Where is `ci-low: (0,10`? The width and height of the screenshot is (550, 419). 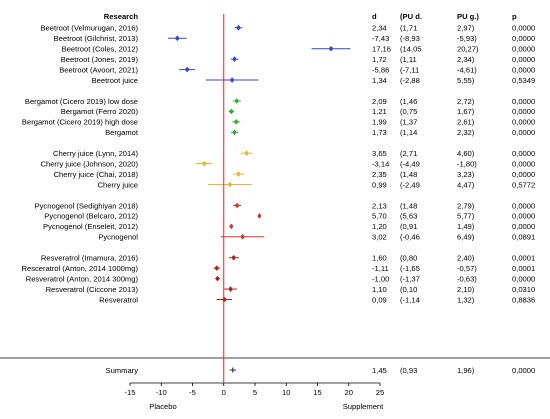 ci-low: (0,10 is located at coordinates (408, 289).